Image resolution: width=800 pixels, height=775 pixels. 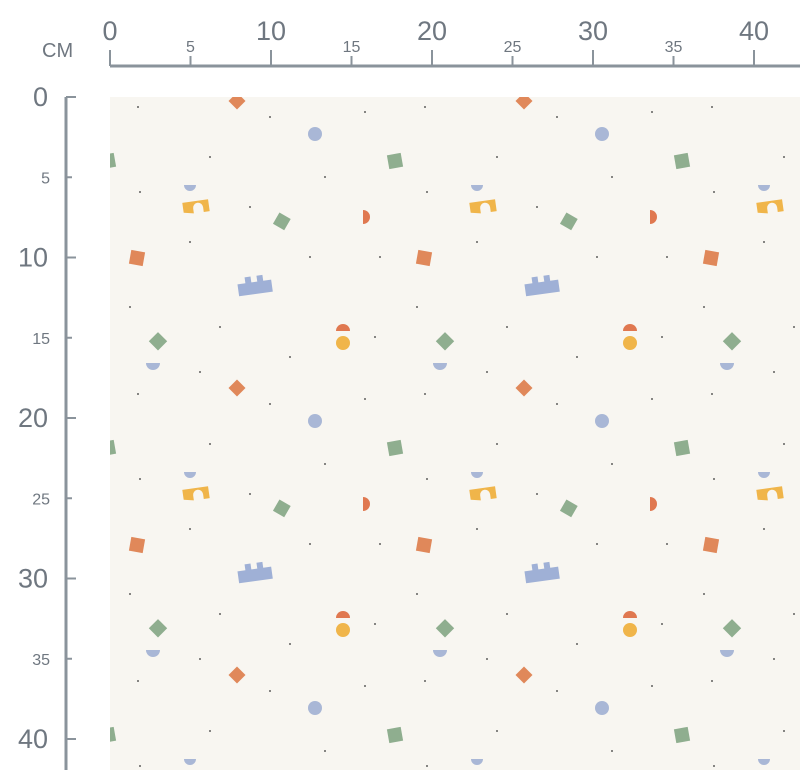 What do you see at coordinates (513, 47) in the screenshot?
I see `top-tick-label: 25` at bounding box center [513, 47].